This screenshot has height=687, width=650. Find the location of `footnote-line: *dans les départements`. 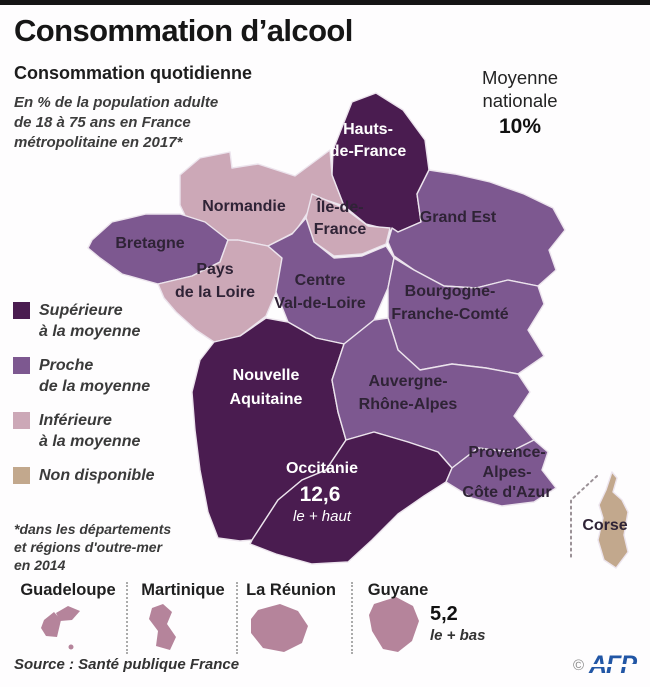

footnote-line: *dans les départements is located at coordinates (93, 529).